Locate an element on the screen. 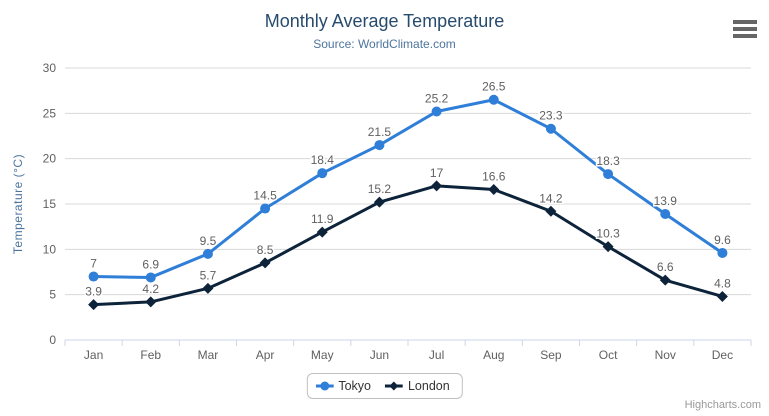  data-label: 14.2 is located at coordinates (551, 198).